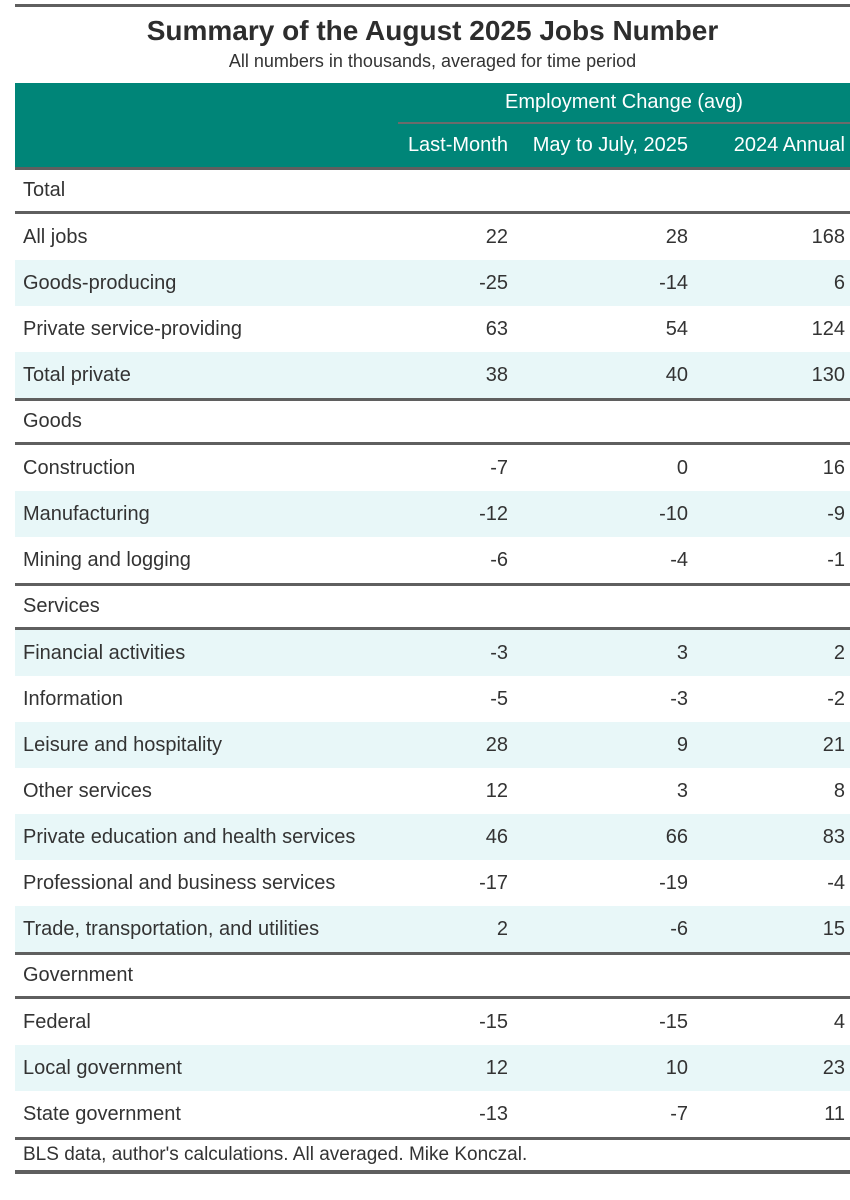 The width and height of the screenshot is (850, 1200). I want to click on value-cell-2024-annual: 16, so click(833, 467).